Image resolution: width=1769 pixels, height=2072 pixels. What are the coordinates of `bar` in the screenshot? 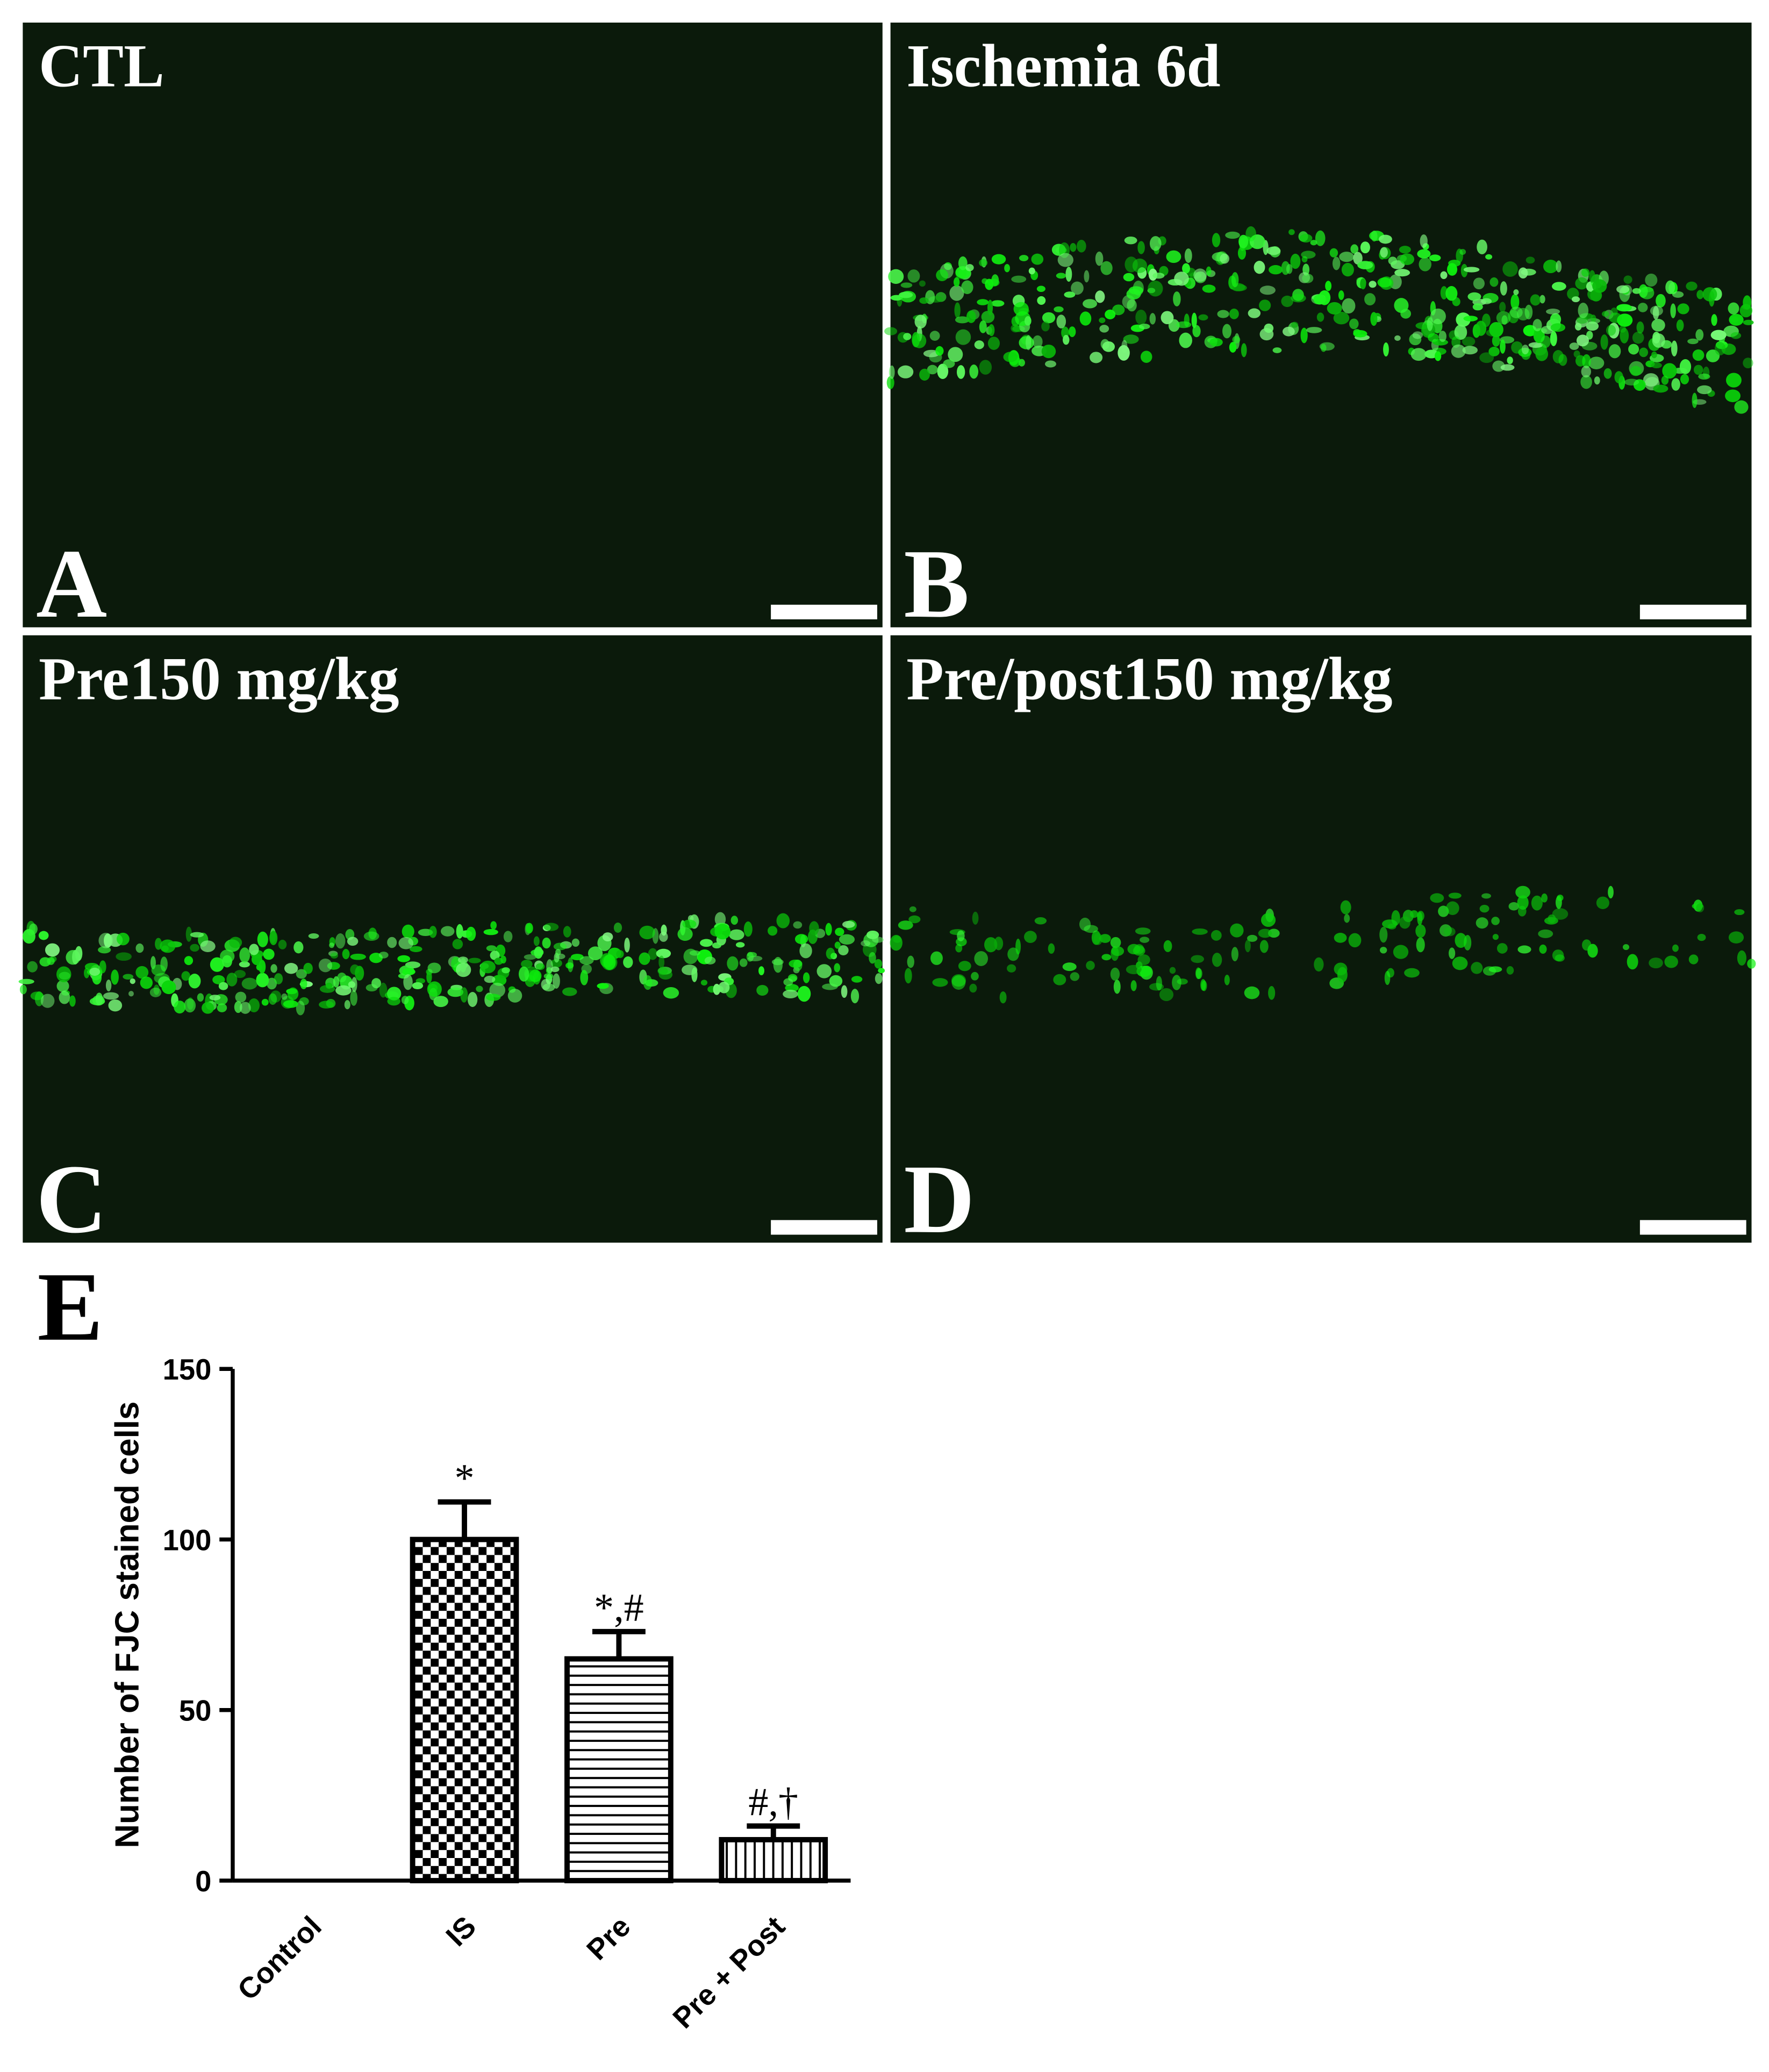 It's located at (773, 1860).